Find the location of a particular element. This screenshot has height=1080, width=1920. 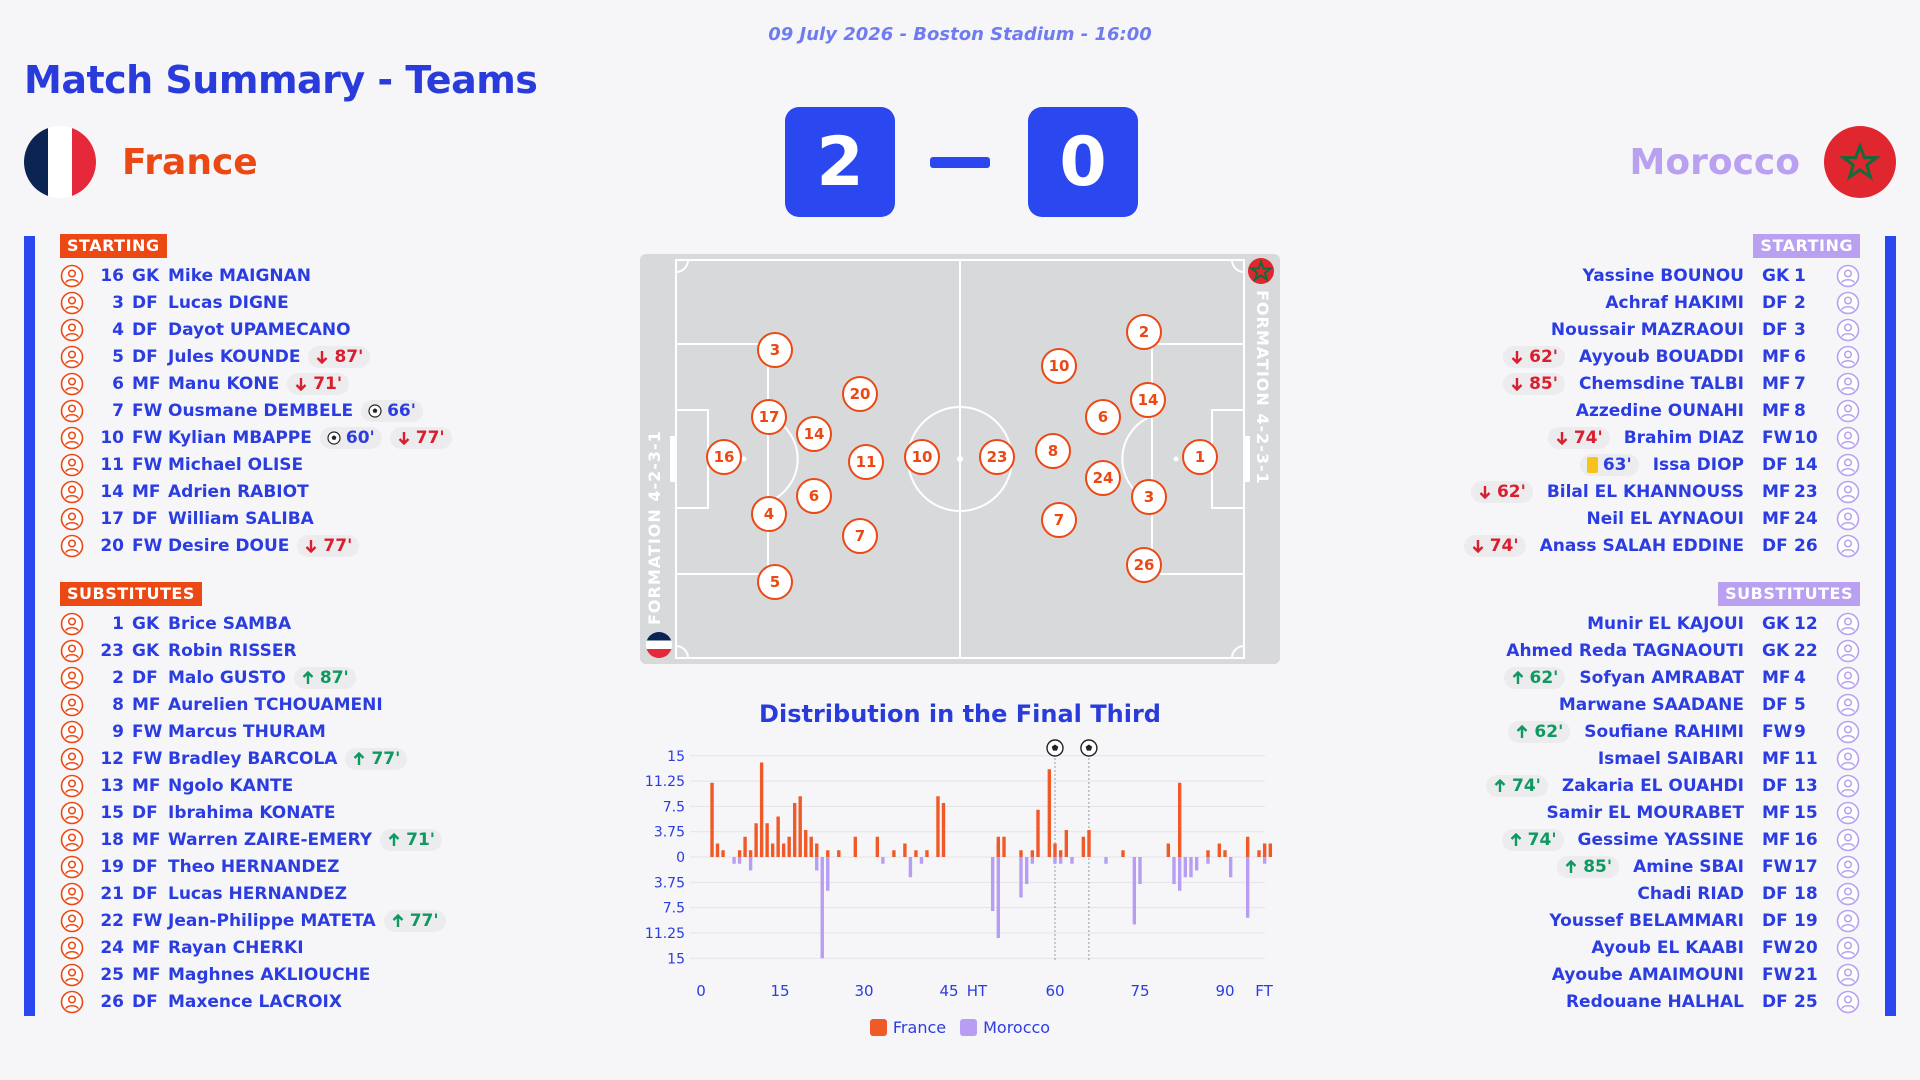

pitch-player-marker: 11 is located at coordinates (866, 462).